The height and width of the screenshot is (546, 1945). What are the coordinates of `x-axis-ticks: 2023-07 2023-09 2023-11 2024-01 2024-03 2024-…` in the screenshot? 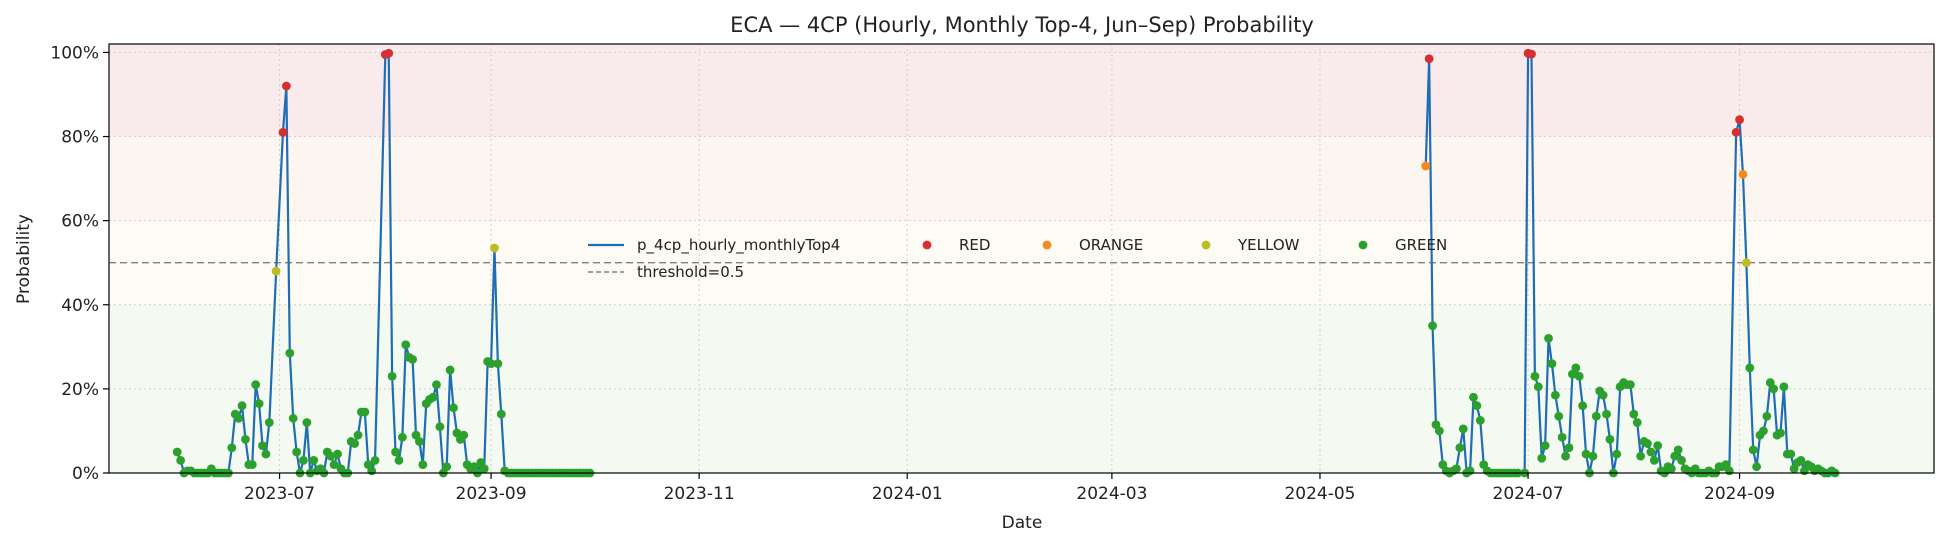 It's located at (1009, 488).